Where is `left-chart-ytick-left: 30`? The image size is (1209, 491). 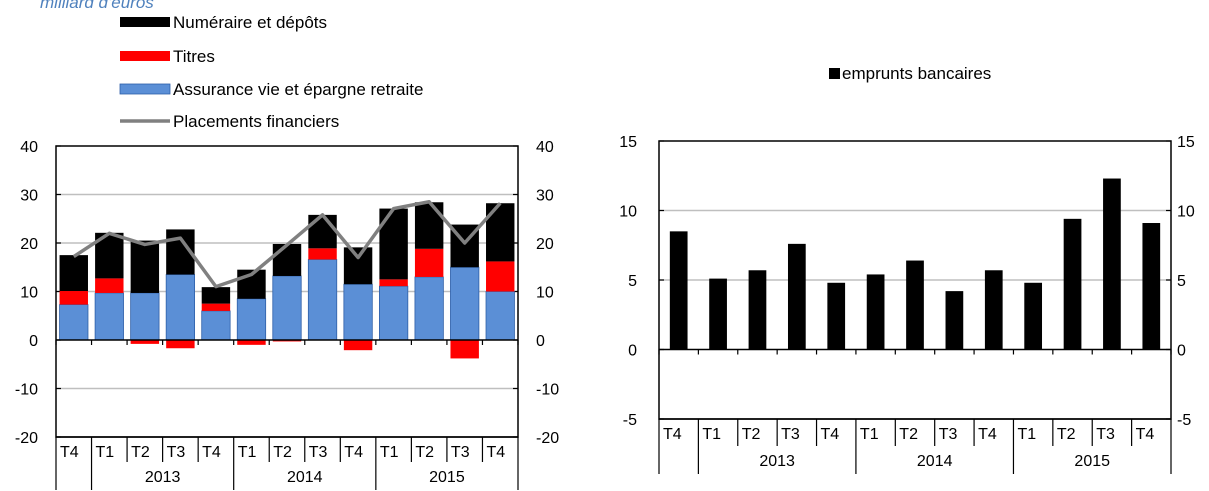
left-chart-ytick-left: 30 is located at coordinates (29, 196).